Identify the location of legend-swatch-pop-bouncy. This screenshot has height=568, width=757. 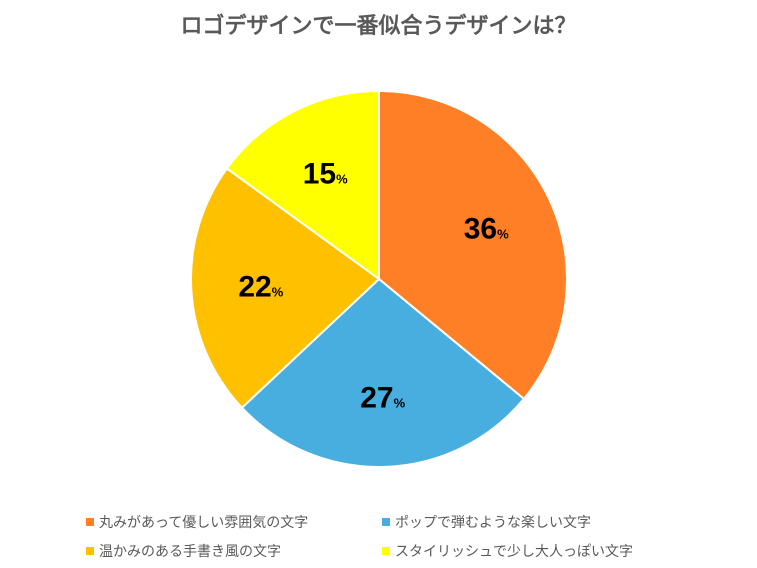
(386, 522).